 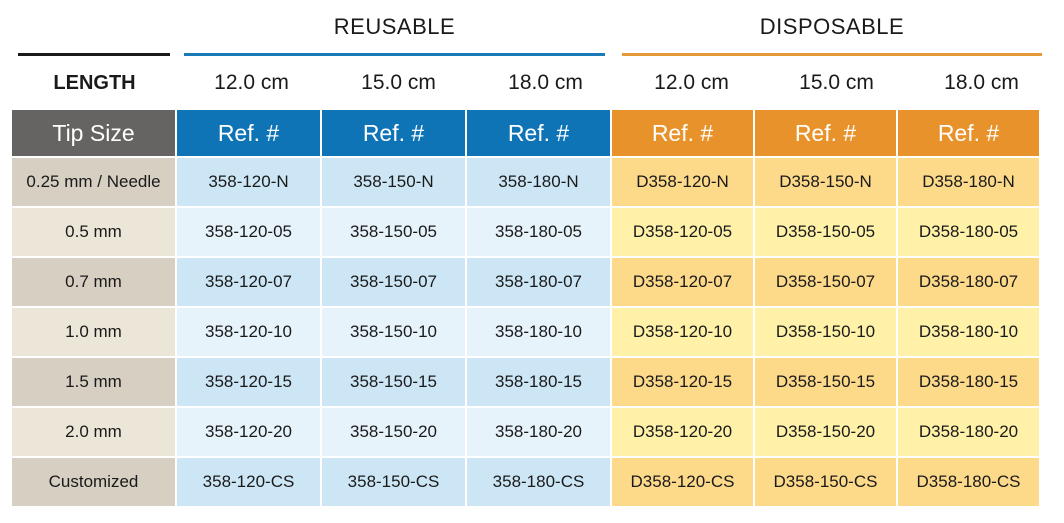 I want to click on ref-cell: D358-150-N, so click(x=826, y=183).